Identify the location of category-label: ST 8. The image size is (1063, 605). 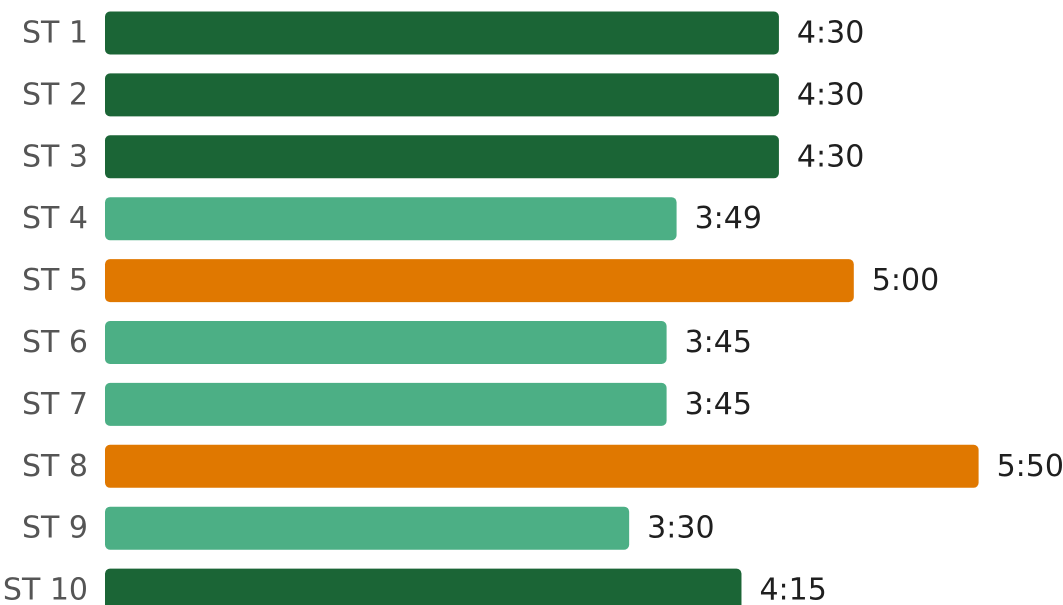
(55, 466).